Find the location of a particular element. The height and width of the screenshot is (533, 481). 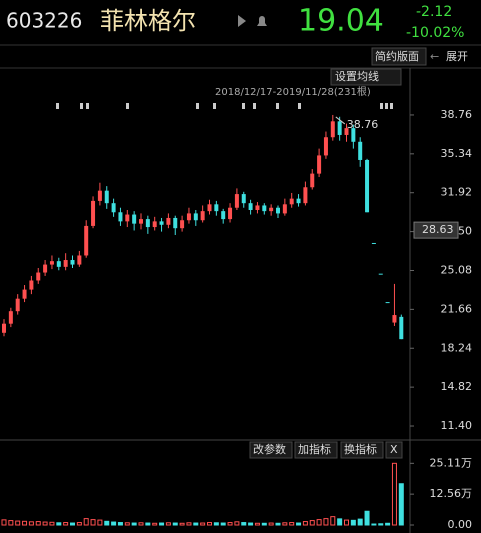

y-tick-label: 21.66 is located at coordinates (457, 308).